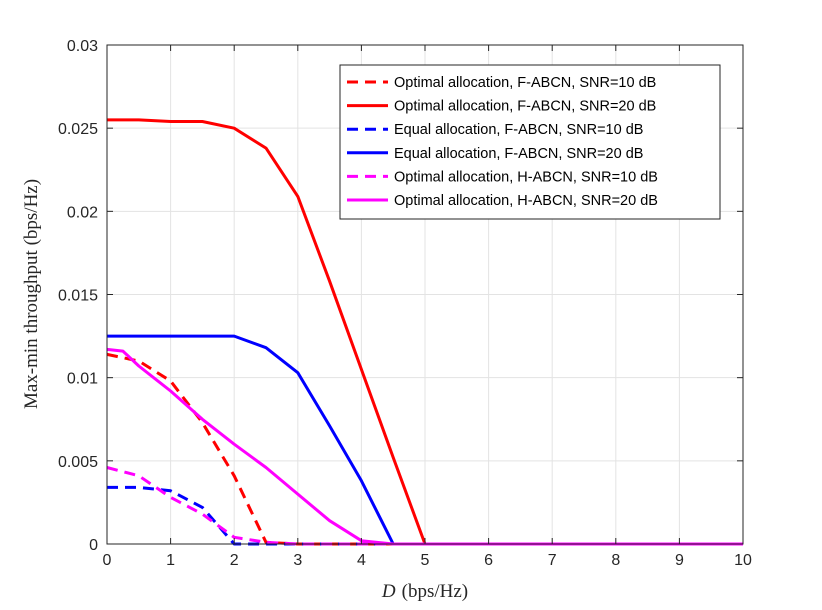 This screenshot has height=610, width=822. Describe the element at coordinates (526, 201) in the screenshot. I see `legend-entry-label: Optimal allocation, H-ABCN, SNR=20 dB` at that location.